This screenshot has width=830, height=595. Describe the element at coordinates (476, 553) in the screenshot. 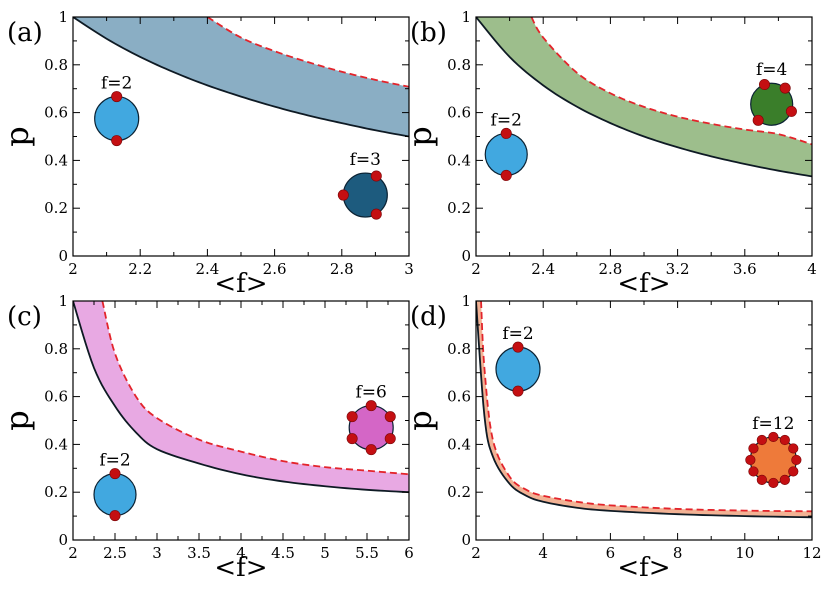

I see `x-tick-label-d: 2` at that location.